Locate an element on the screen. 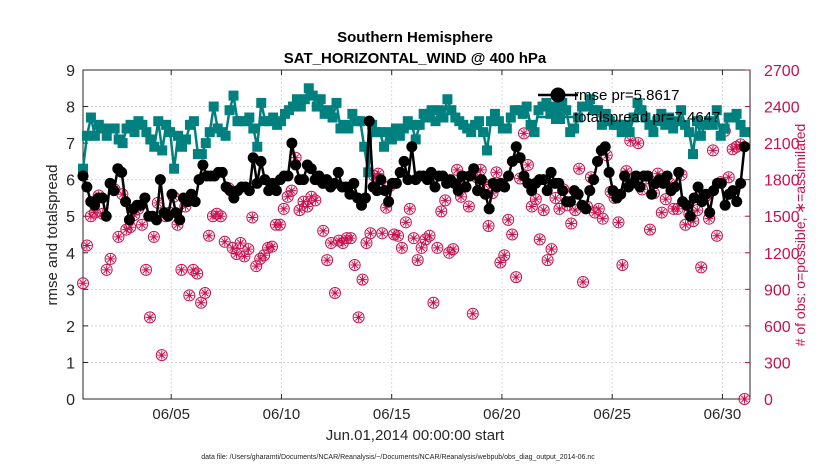 This screenshot has height=475, width=830. y-tick-label-right: 1500 is located at coordinates (782, 217).